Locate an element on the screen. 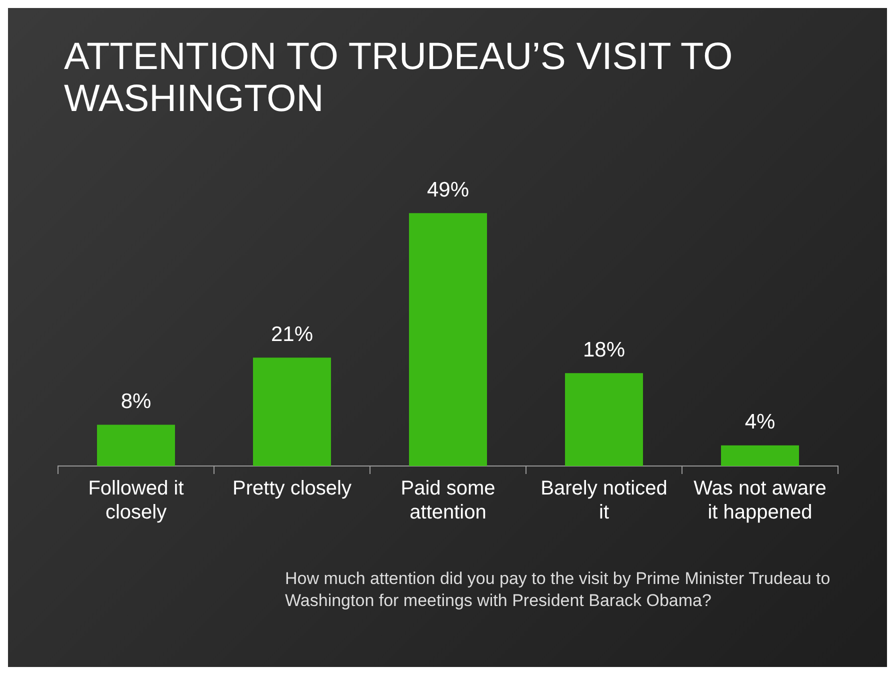 The image size is (895, 675). data-label: 49% is located at coordinates (448, 190).